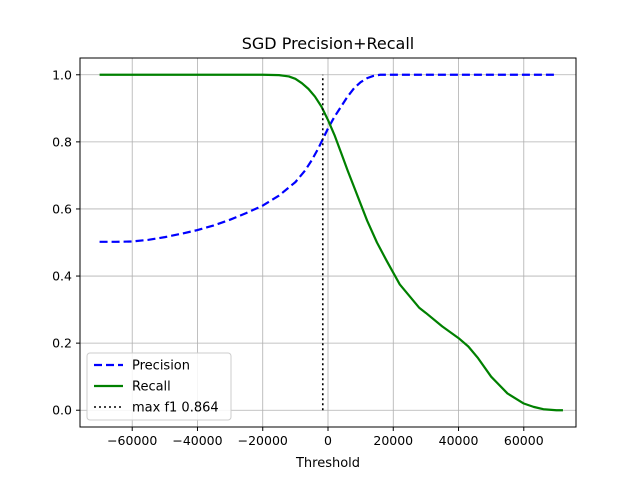 This screenshot has width=640, height=480. Describe the element at coordinates (62, 141) in the screenshot. I see `y-tick-label: 0.8` at that location.